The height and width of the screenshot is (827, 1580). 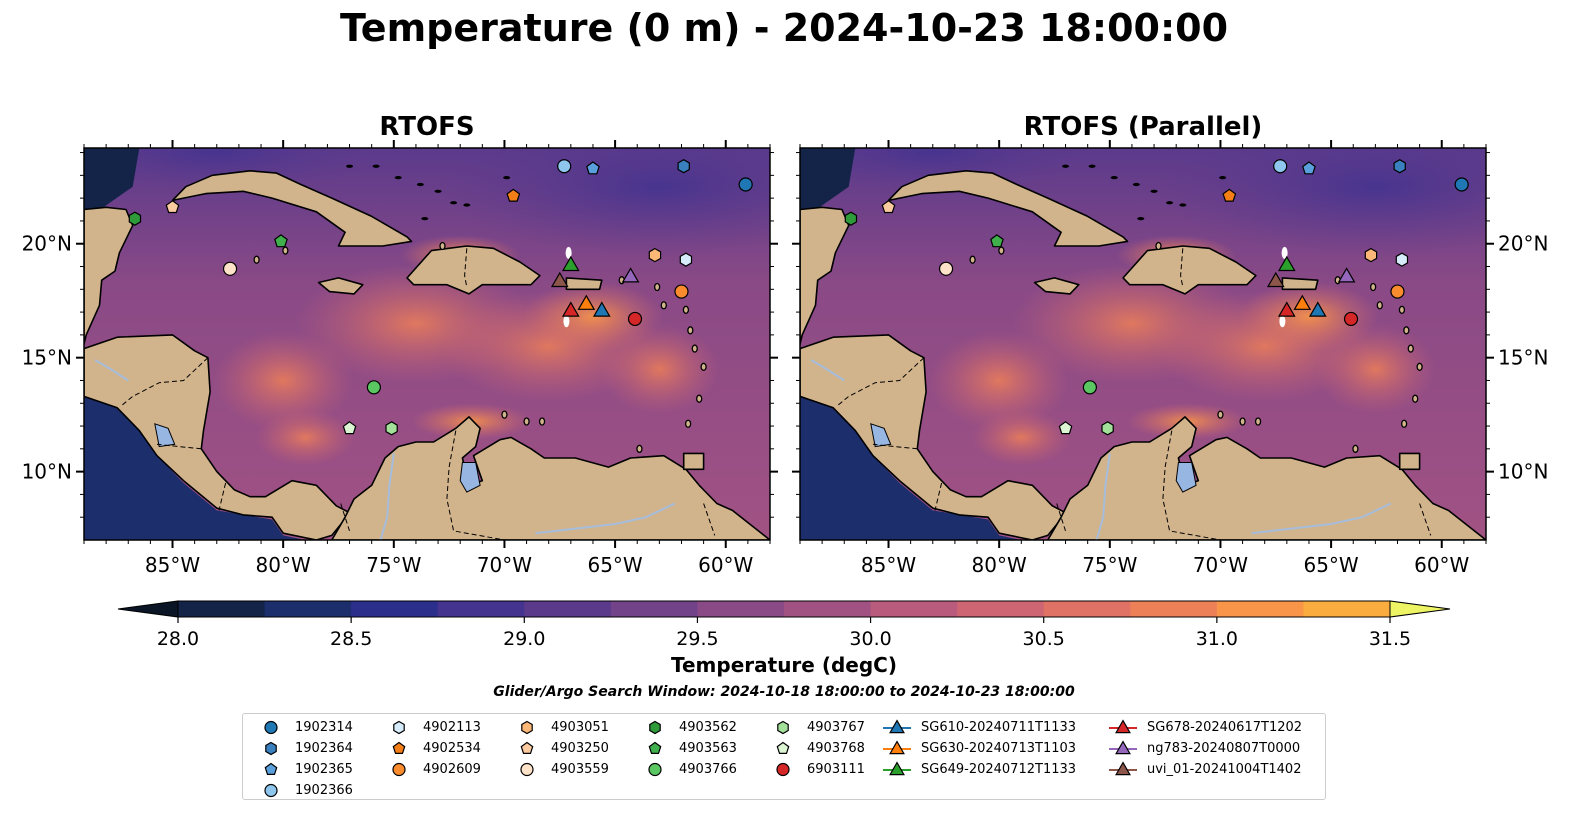 What do you see at coordinates (708, 727) in the screenshot?
I see `legend-label: 4903562` at bounding box center [708, 727].